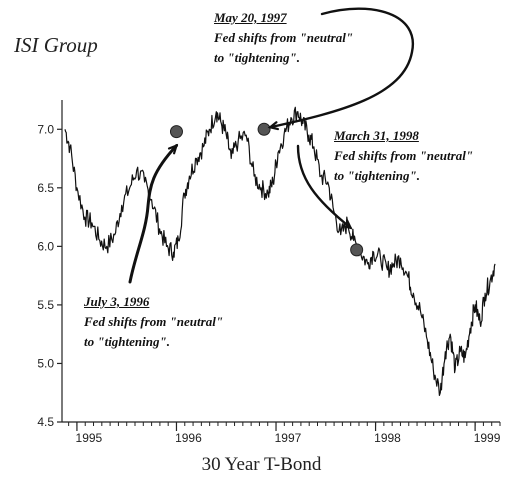 This screenshot has height=479, width=523. Describe the element at coordinates (273, 126) in the screenshot. I see `arrowhead-may-1997` at that location.